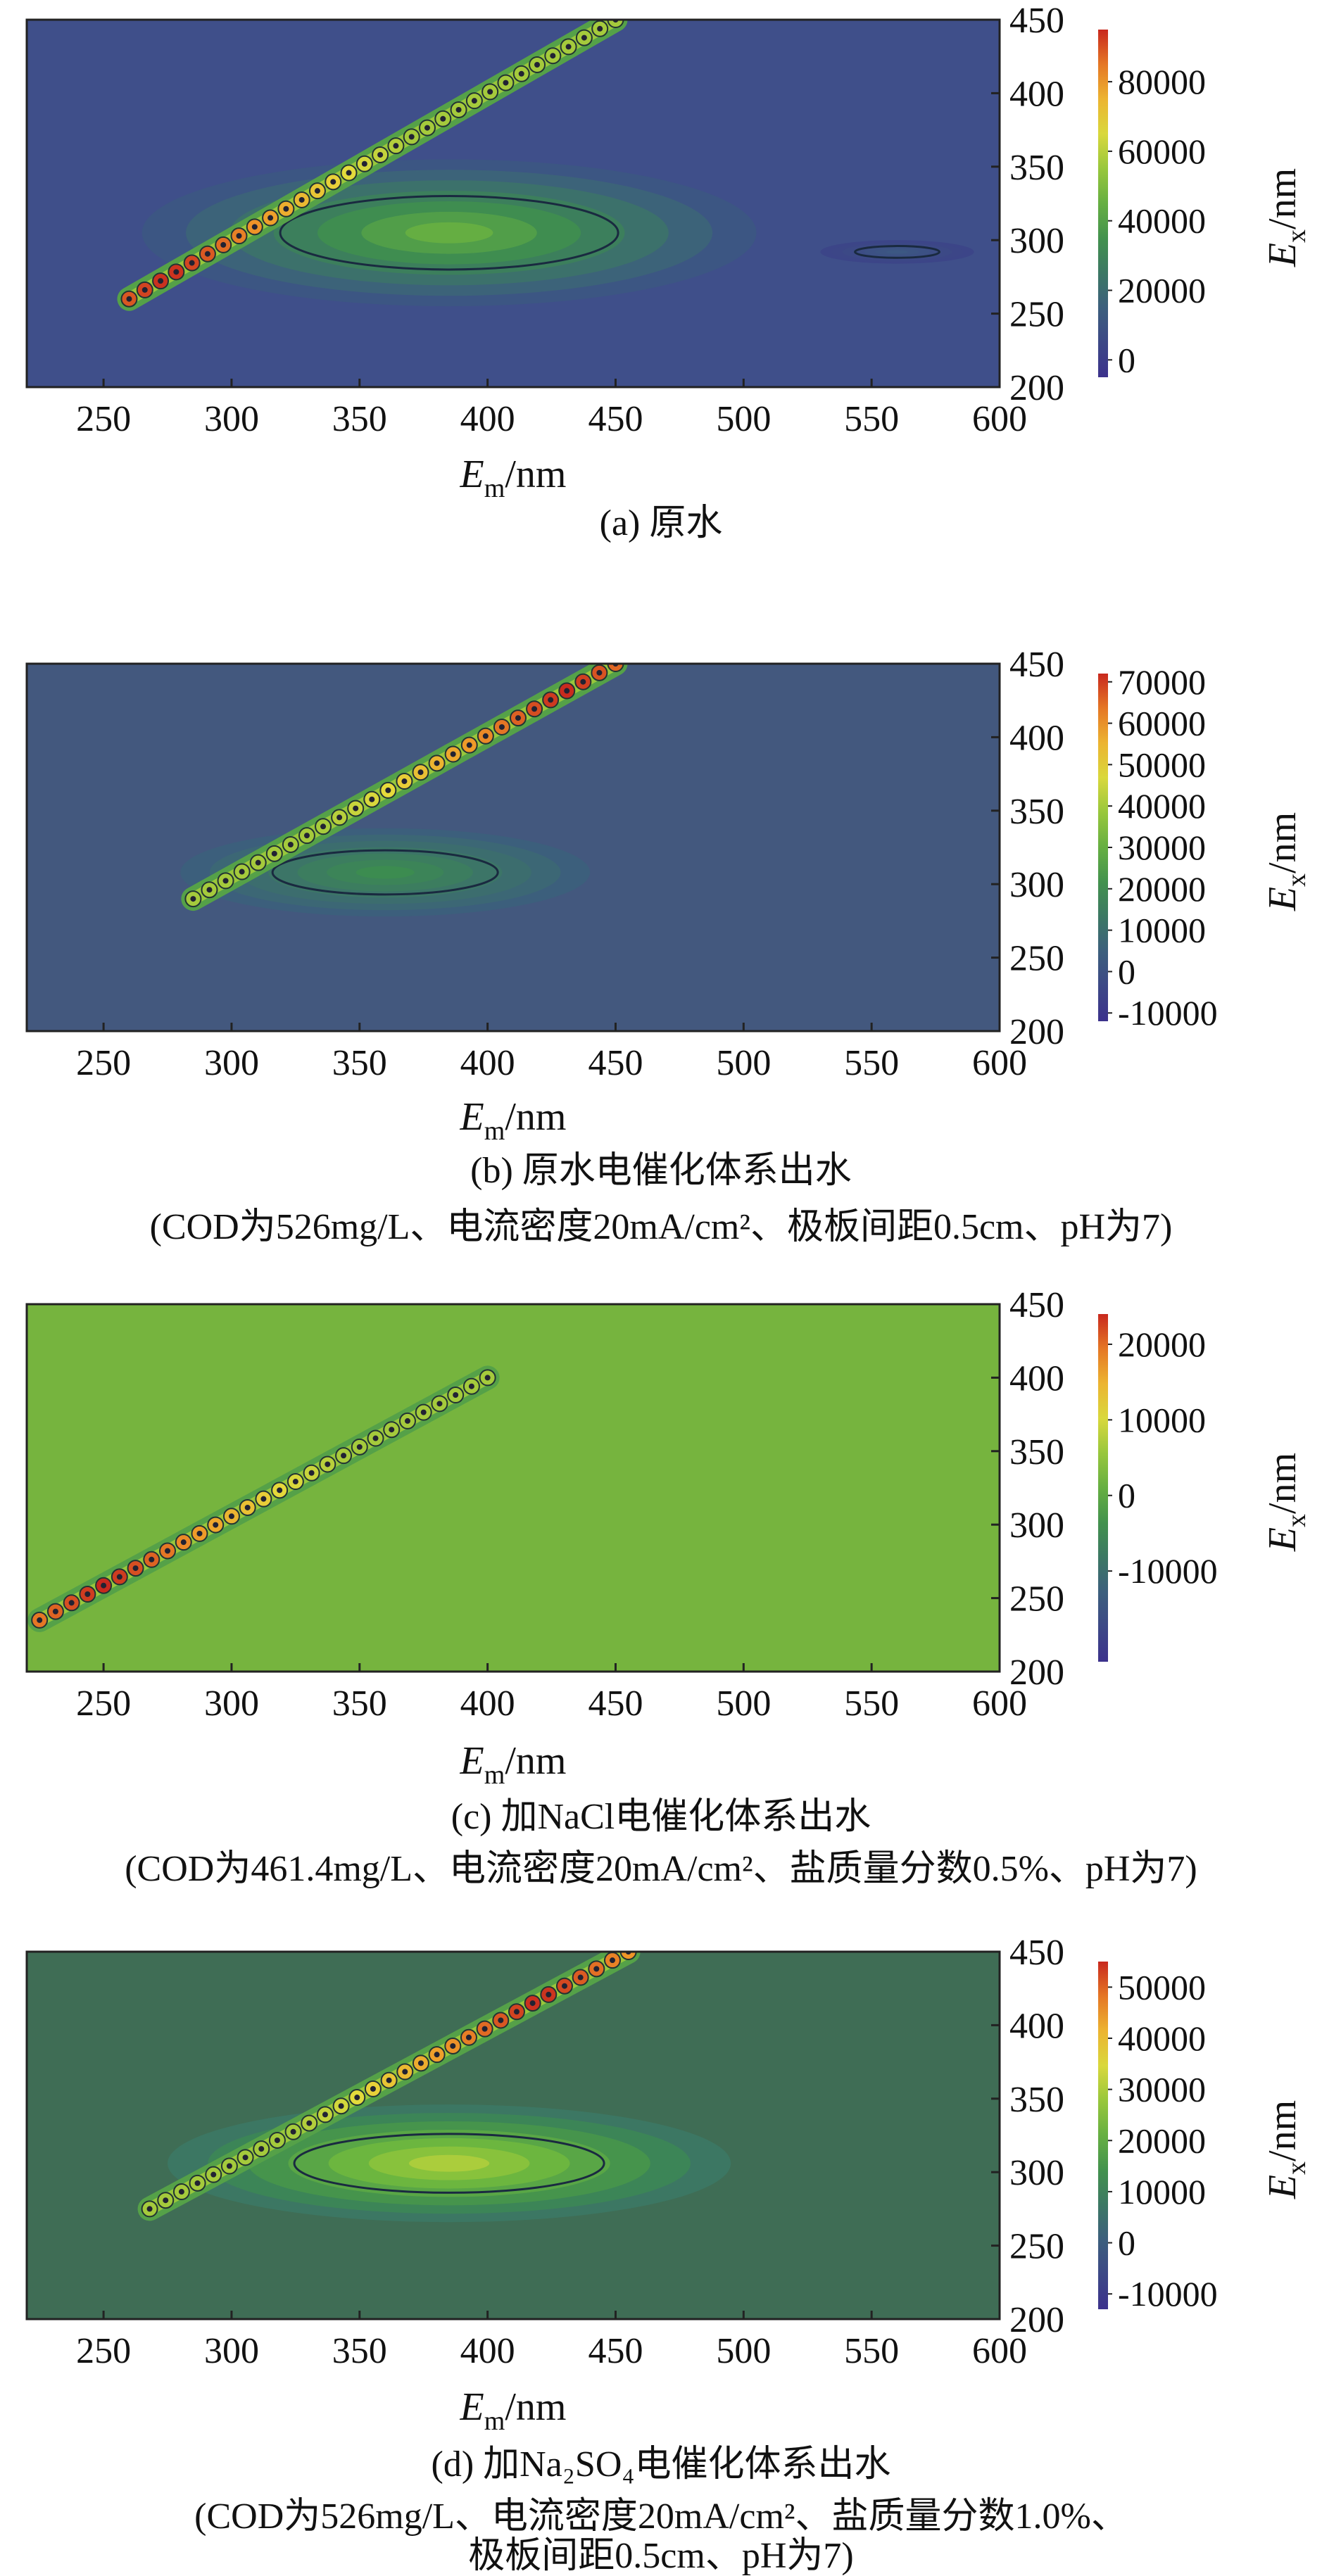 This screenshot has width=1322, height=2576. Describe the element at coordinates (1162, 81) in the screenshot. I see `colorbar-tick-label: 80000` at that location.